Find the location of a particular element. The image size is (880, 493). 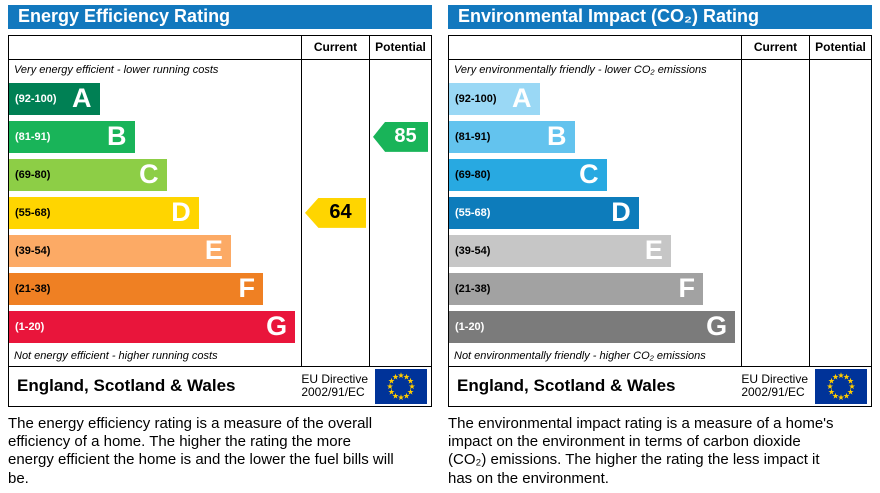

current-rating-arrow: 64 is located at coordinates (335, 212).